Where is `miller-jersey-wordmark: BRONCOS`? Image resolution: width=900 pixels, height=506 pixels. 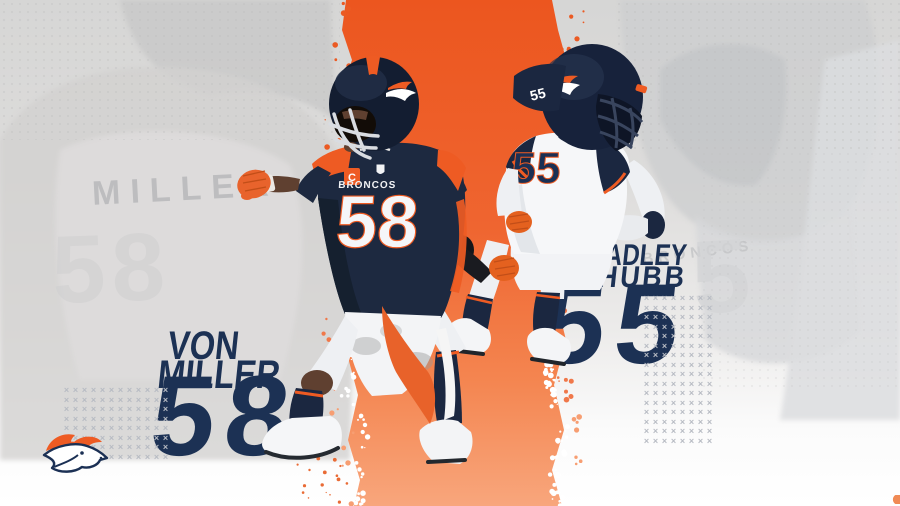
miller-jersey-wordmark: BRONCOS is located at coordinates (367, 185).